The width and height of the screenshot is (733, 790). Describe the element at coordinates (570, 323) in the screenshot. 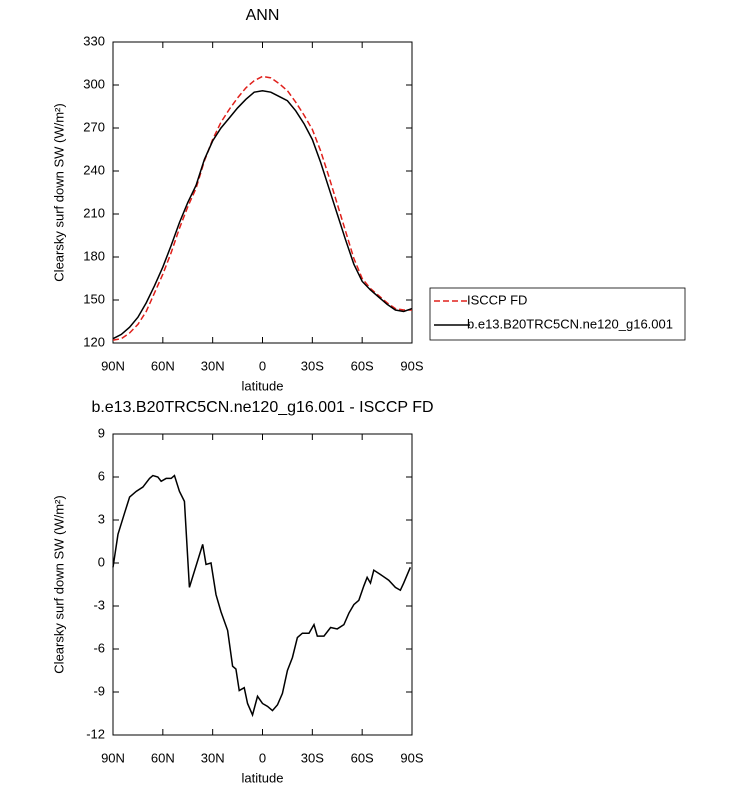

I see `legend-label: b.e13.B20TRC5CN.ne120_g16.001` at that location.